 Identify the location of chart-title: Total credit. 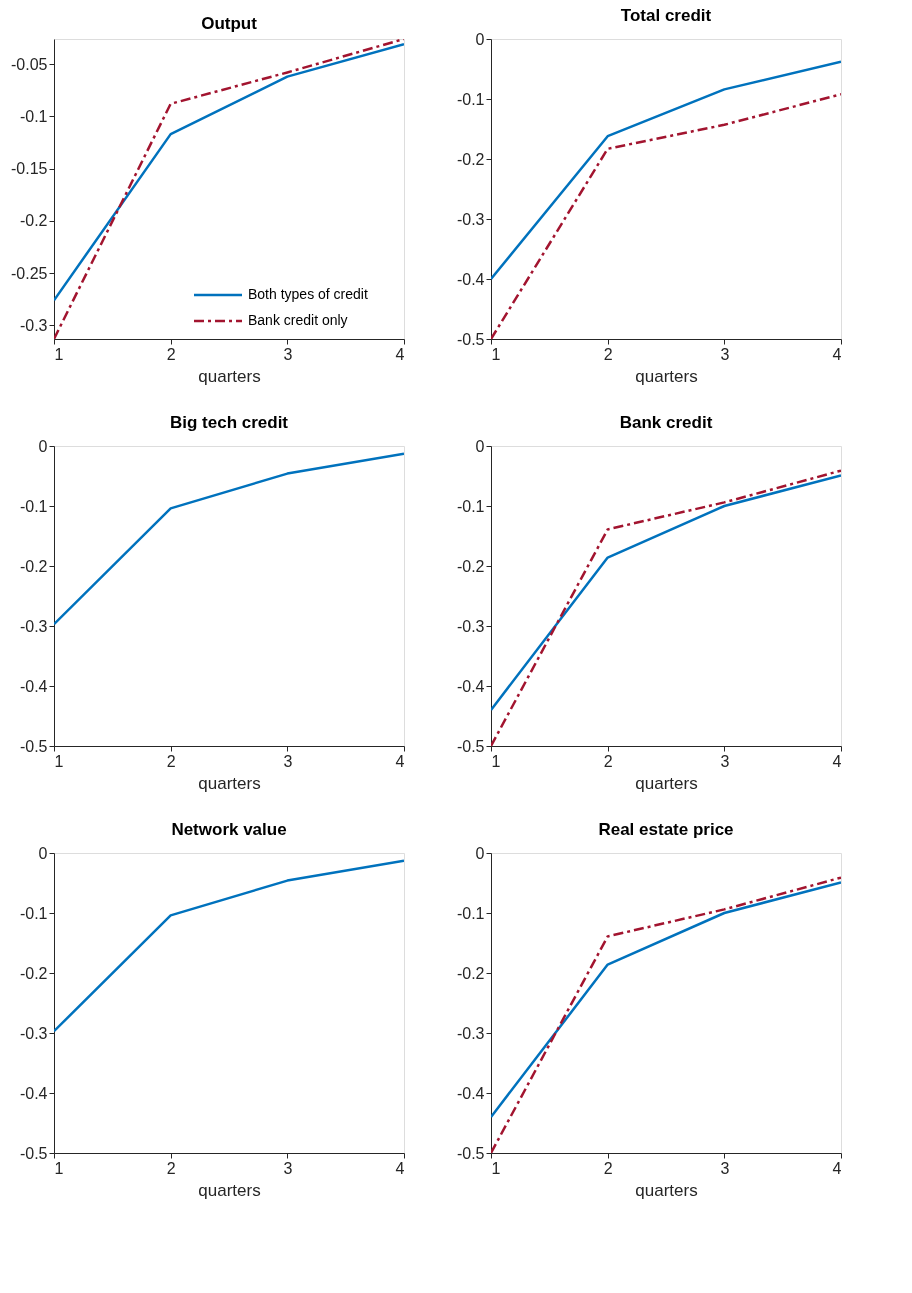
(666, 15).